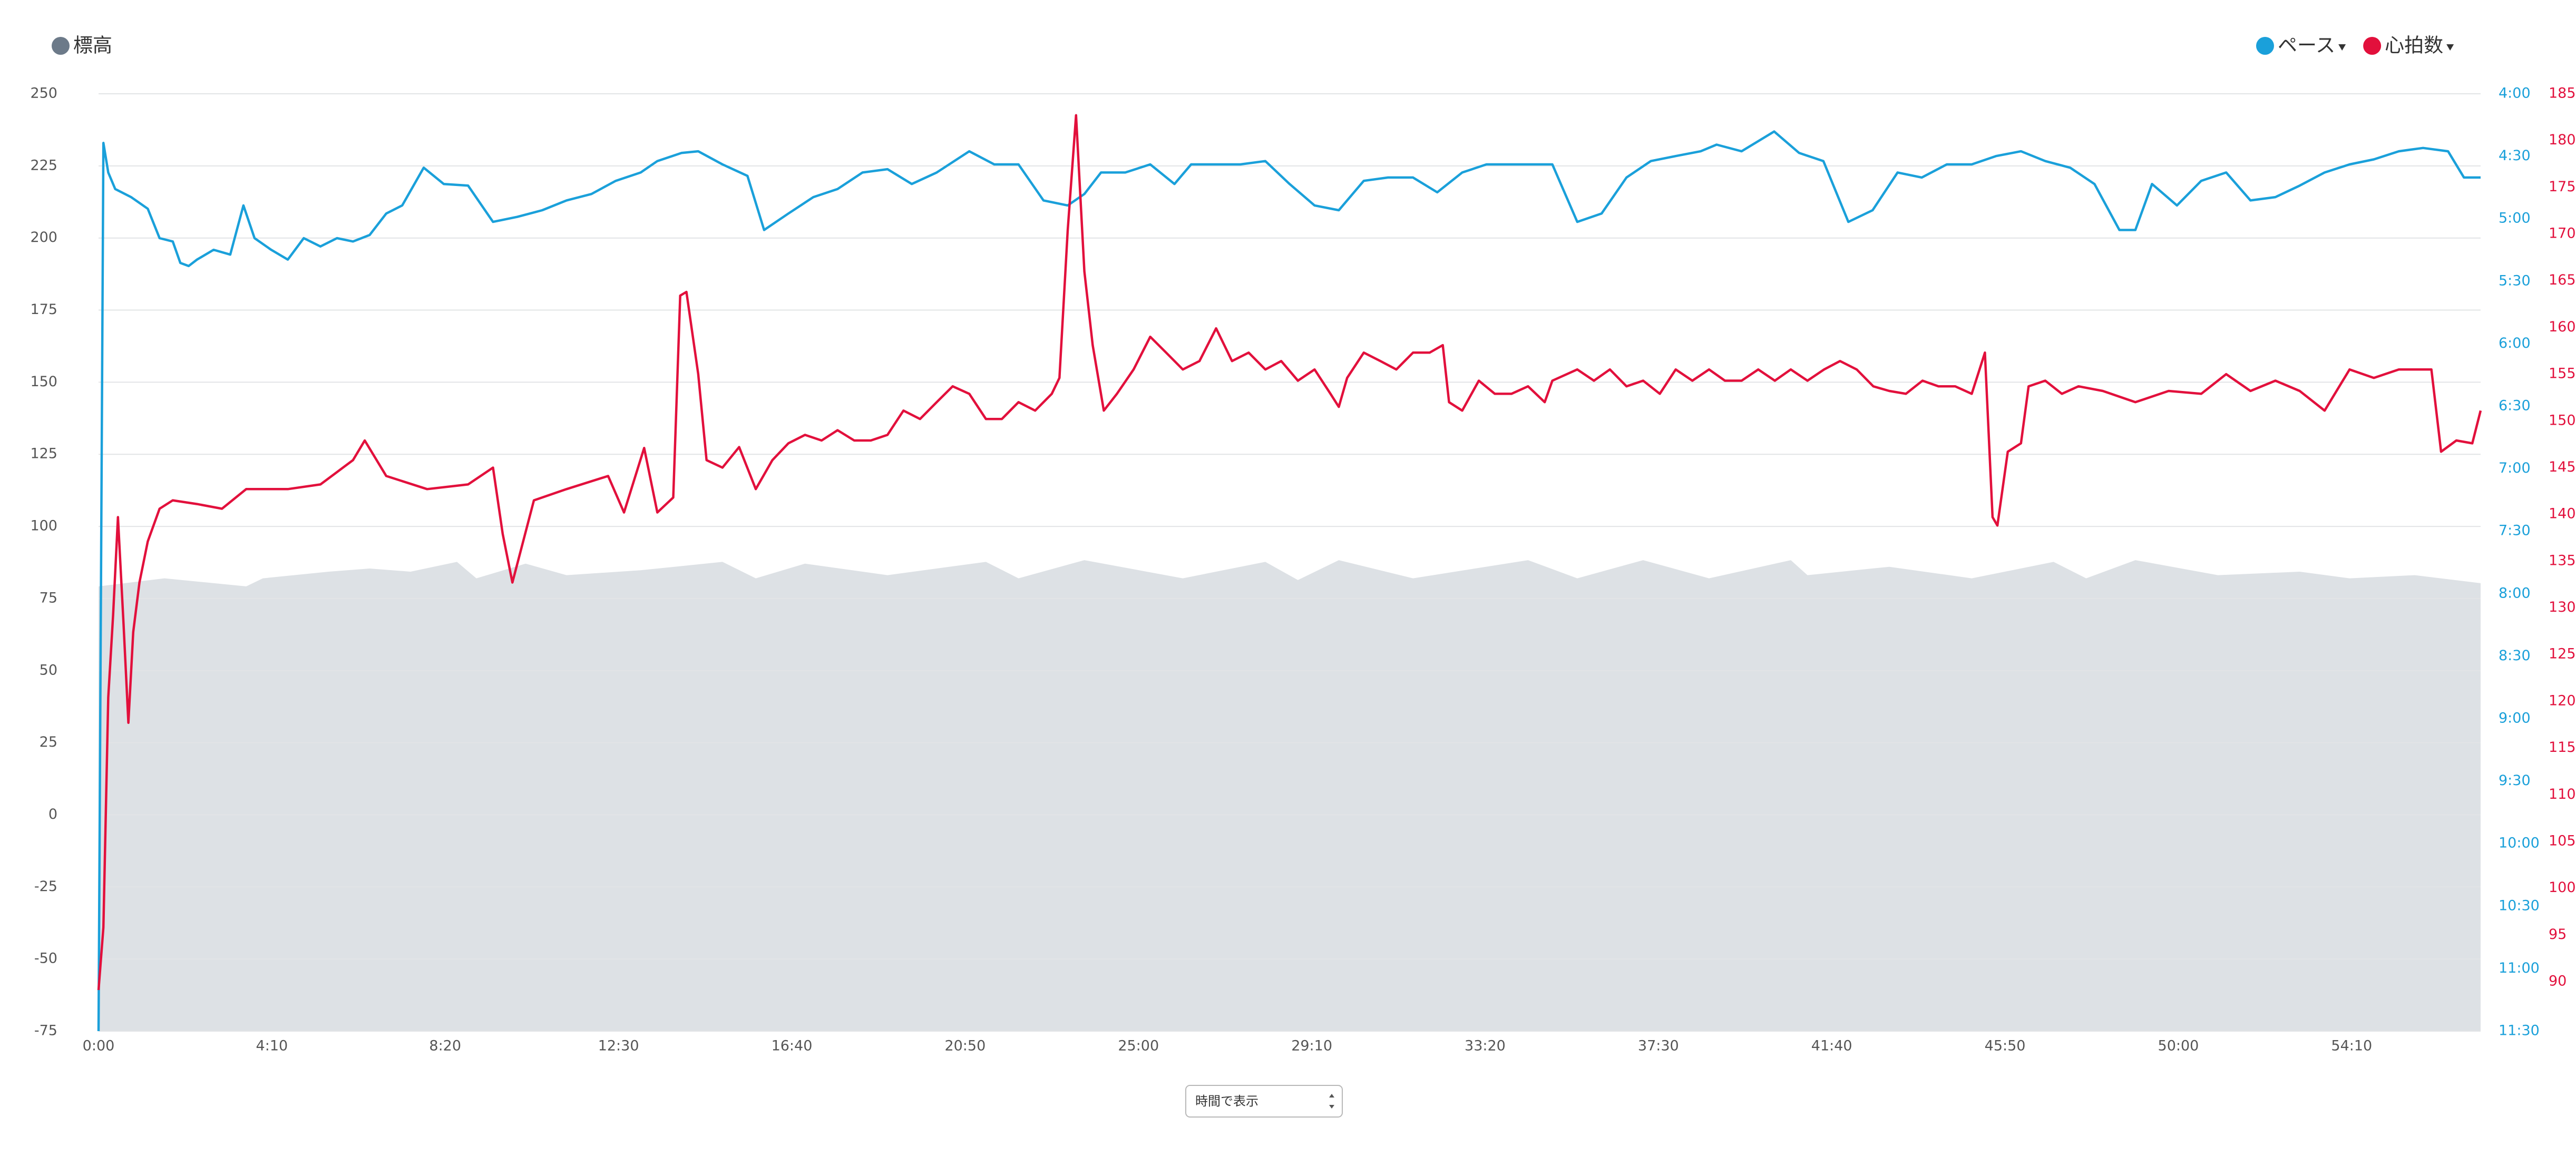  Describe the element at coordinates (48, 670) in the screenshot. I see `y-tick-label: 50` at that location.